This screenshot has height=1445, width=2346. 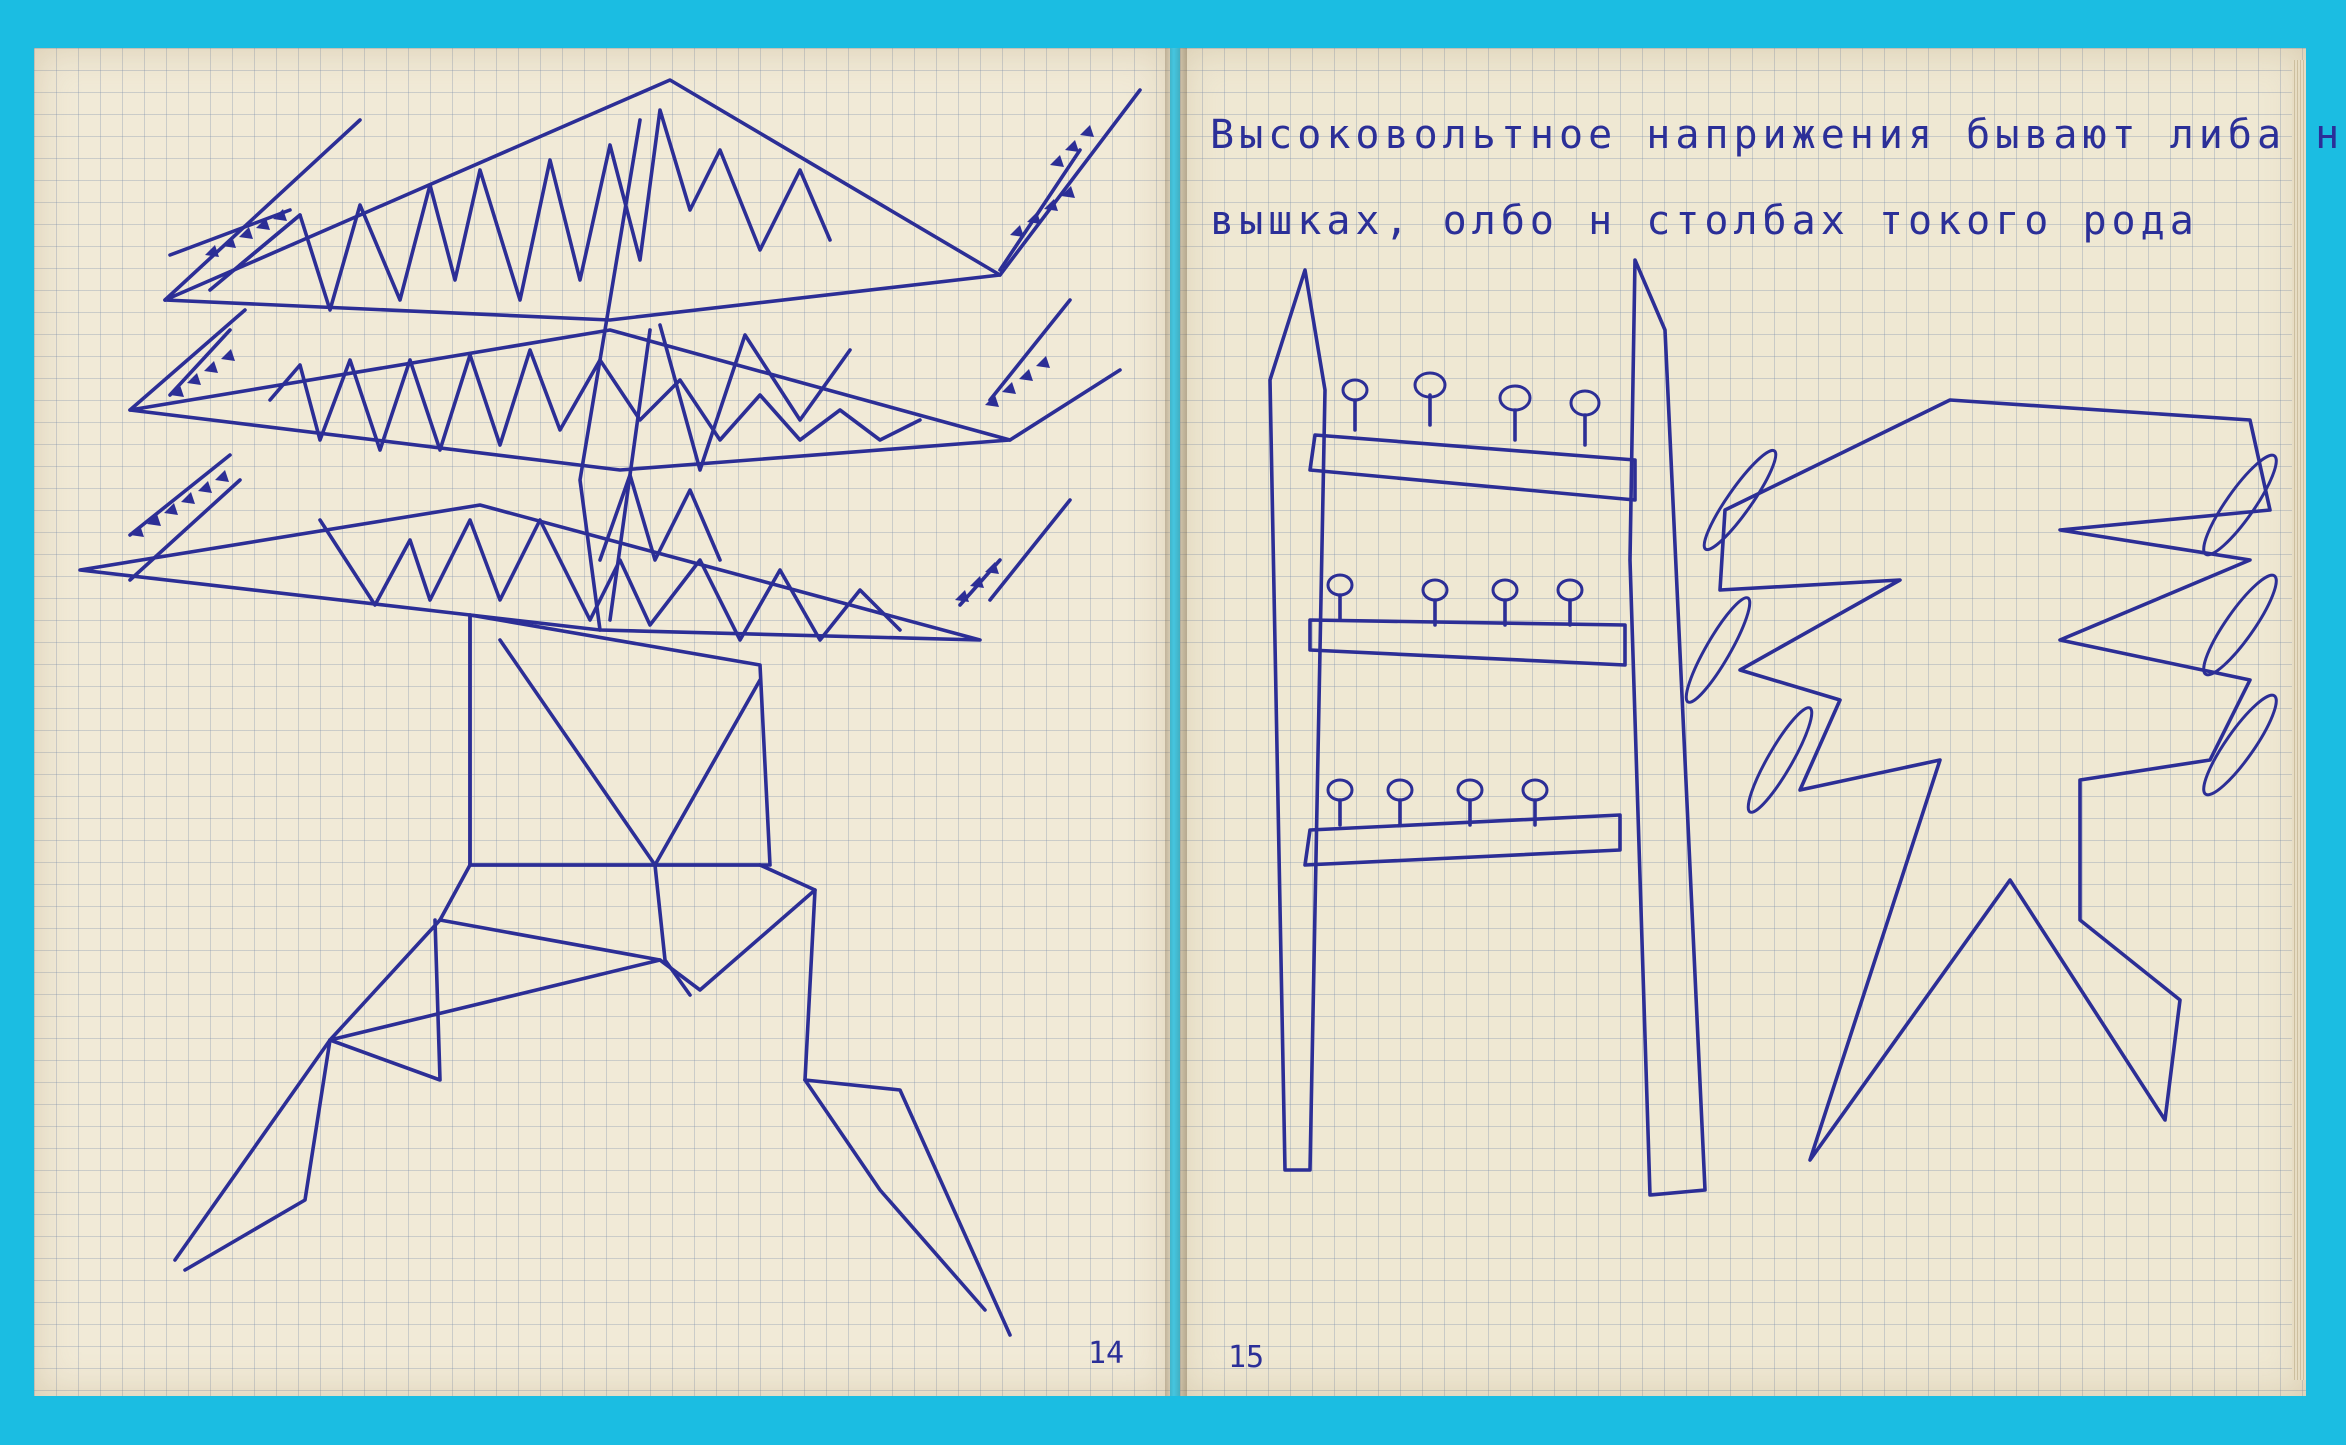 What do you see at coordinates (2299, 720) in the screenshot?
I see `page-edge` at bounding box center [2299, 720].